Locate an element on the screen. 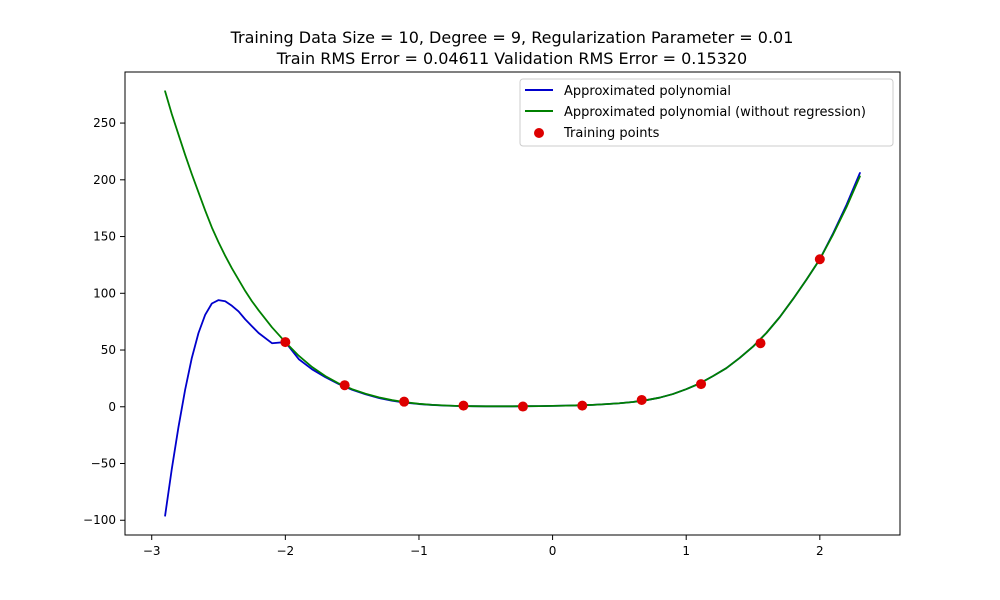 The height and width of the screenshot is (600, 1000). legend-swatch-training-points is located at coordinates (539, 133).